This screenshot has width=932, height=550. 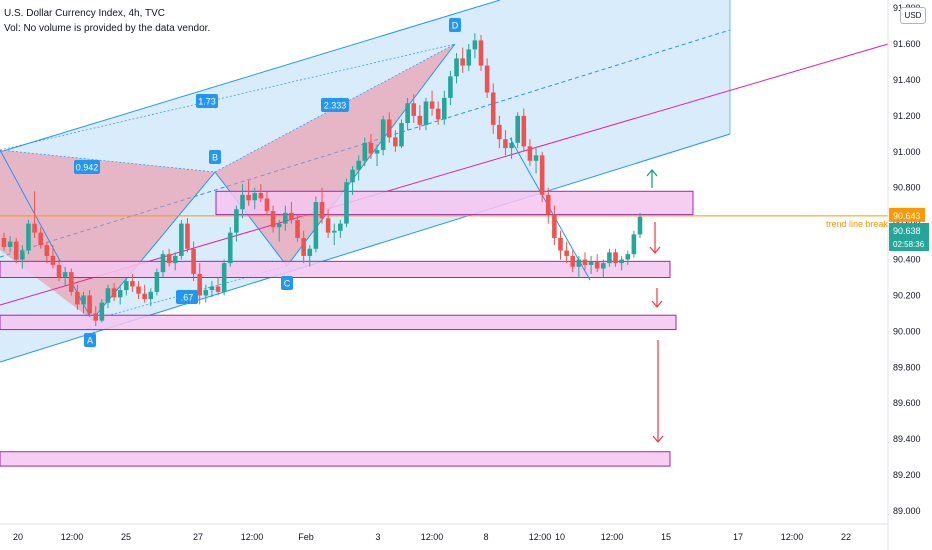 I want to click on price-axis-bg, so click(x=910, y=275).